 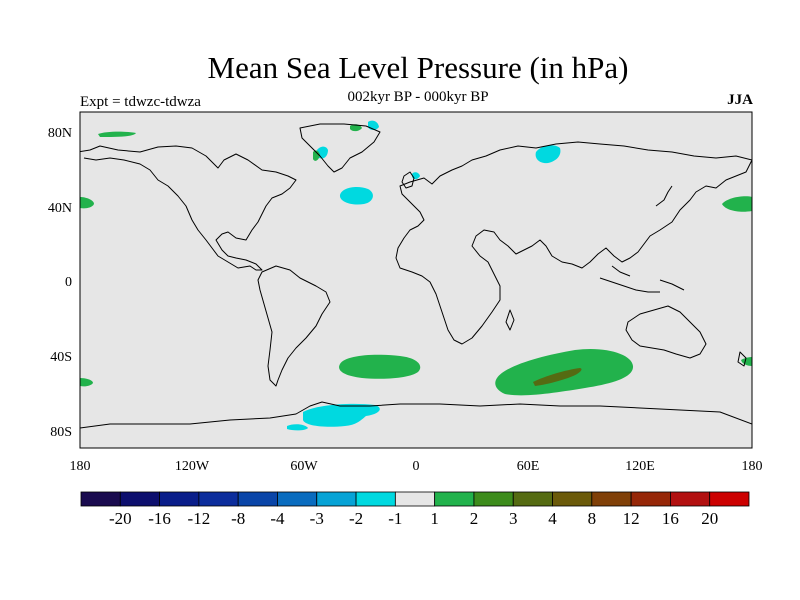 What do you see at coordinates (395, 518) in the screenshot?
I see `colorbar-label: -1` at bounding box center [395, 518].